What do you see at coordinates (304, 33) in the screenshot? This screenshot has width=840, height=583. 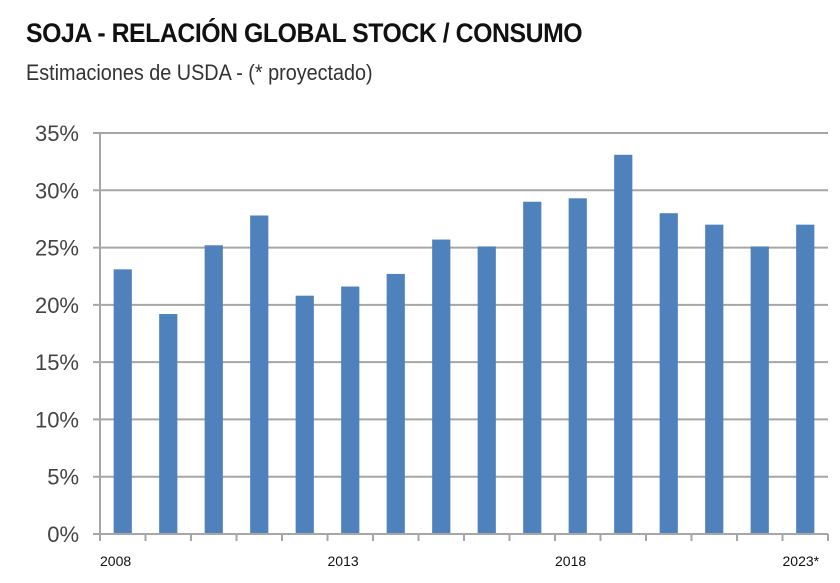 I see `chart-title: SOJA - RELACIÓN GLOBAL STOCK / CONSUMO` at bounding box center [304, 33].